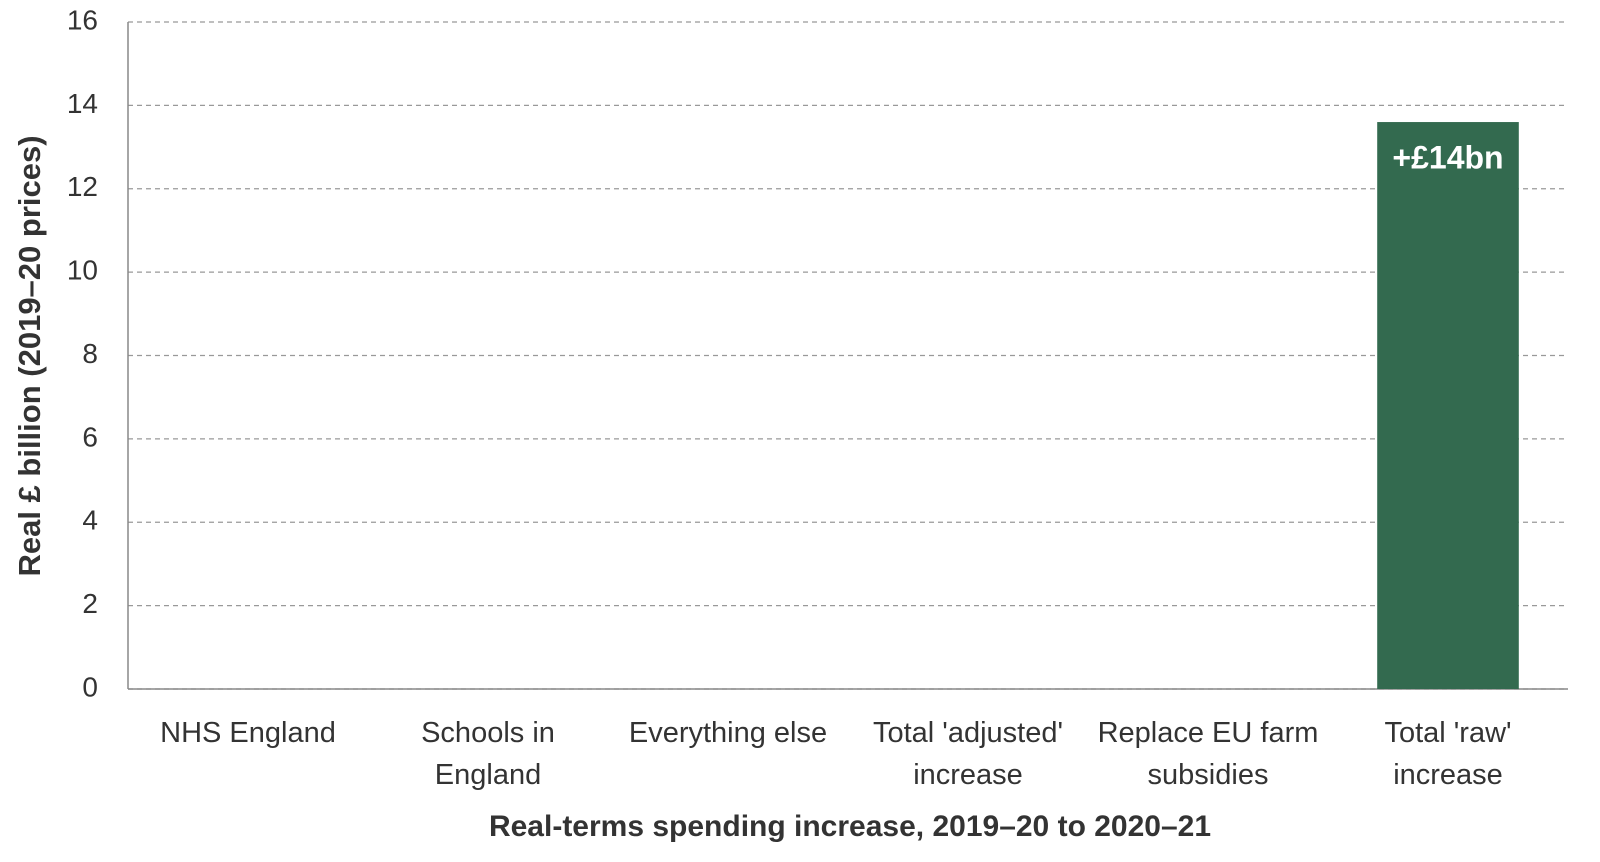 Image resolution: width=1600 pixels, height=862 pixels. I want to click on y-tick-label: 12, so click(82, 186).